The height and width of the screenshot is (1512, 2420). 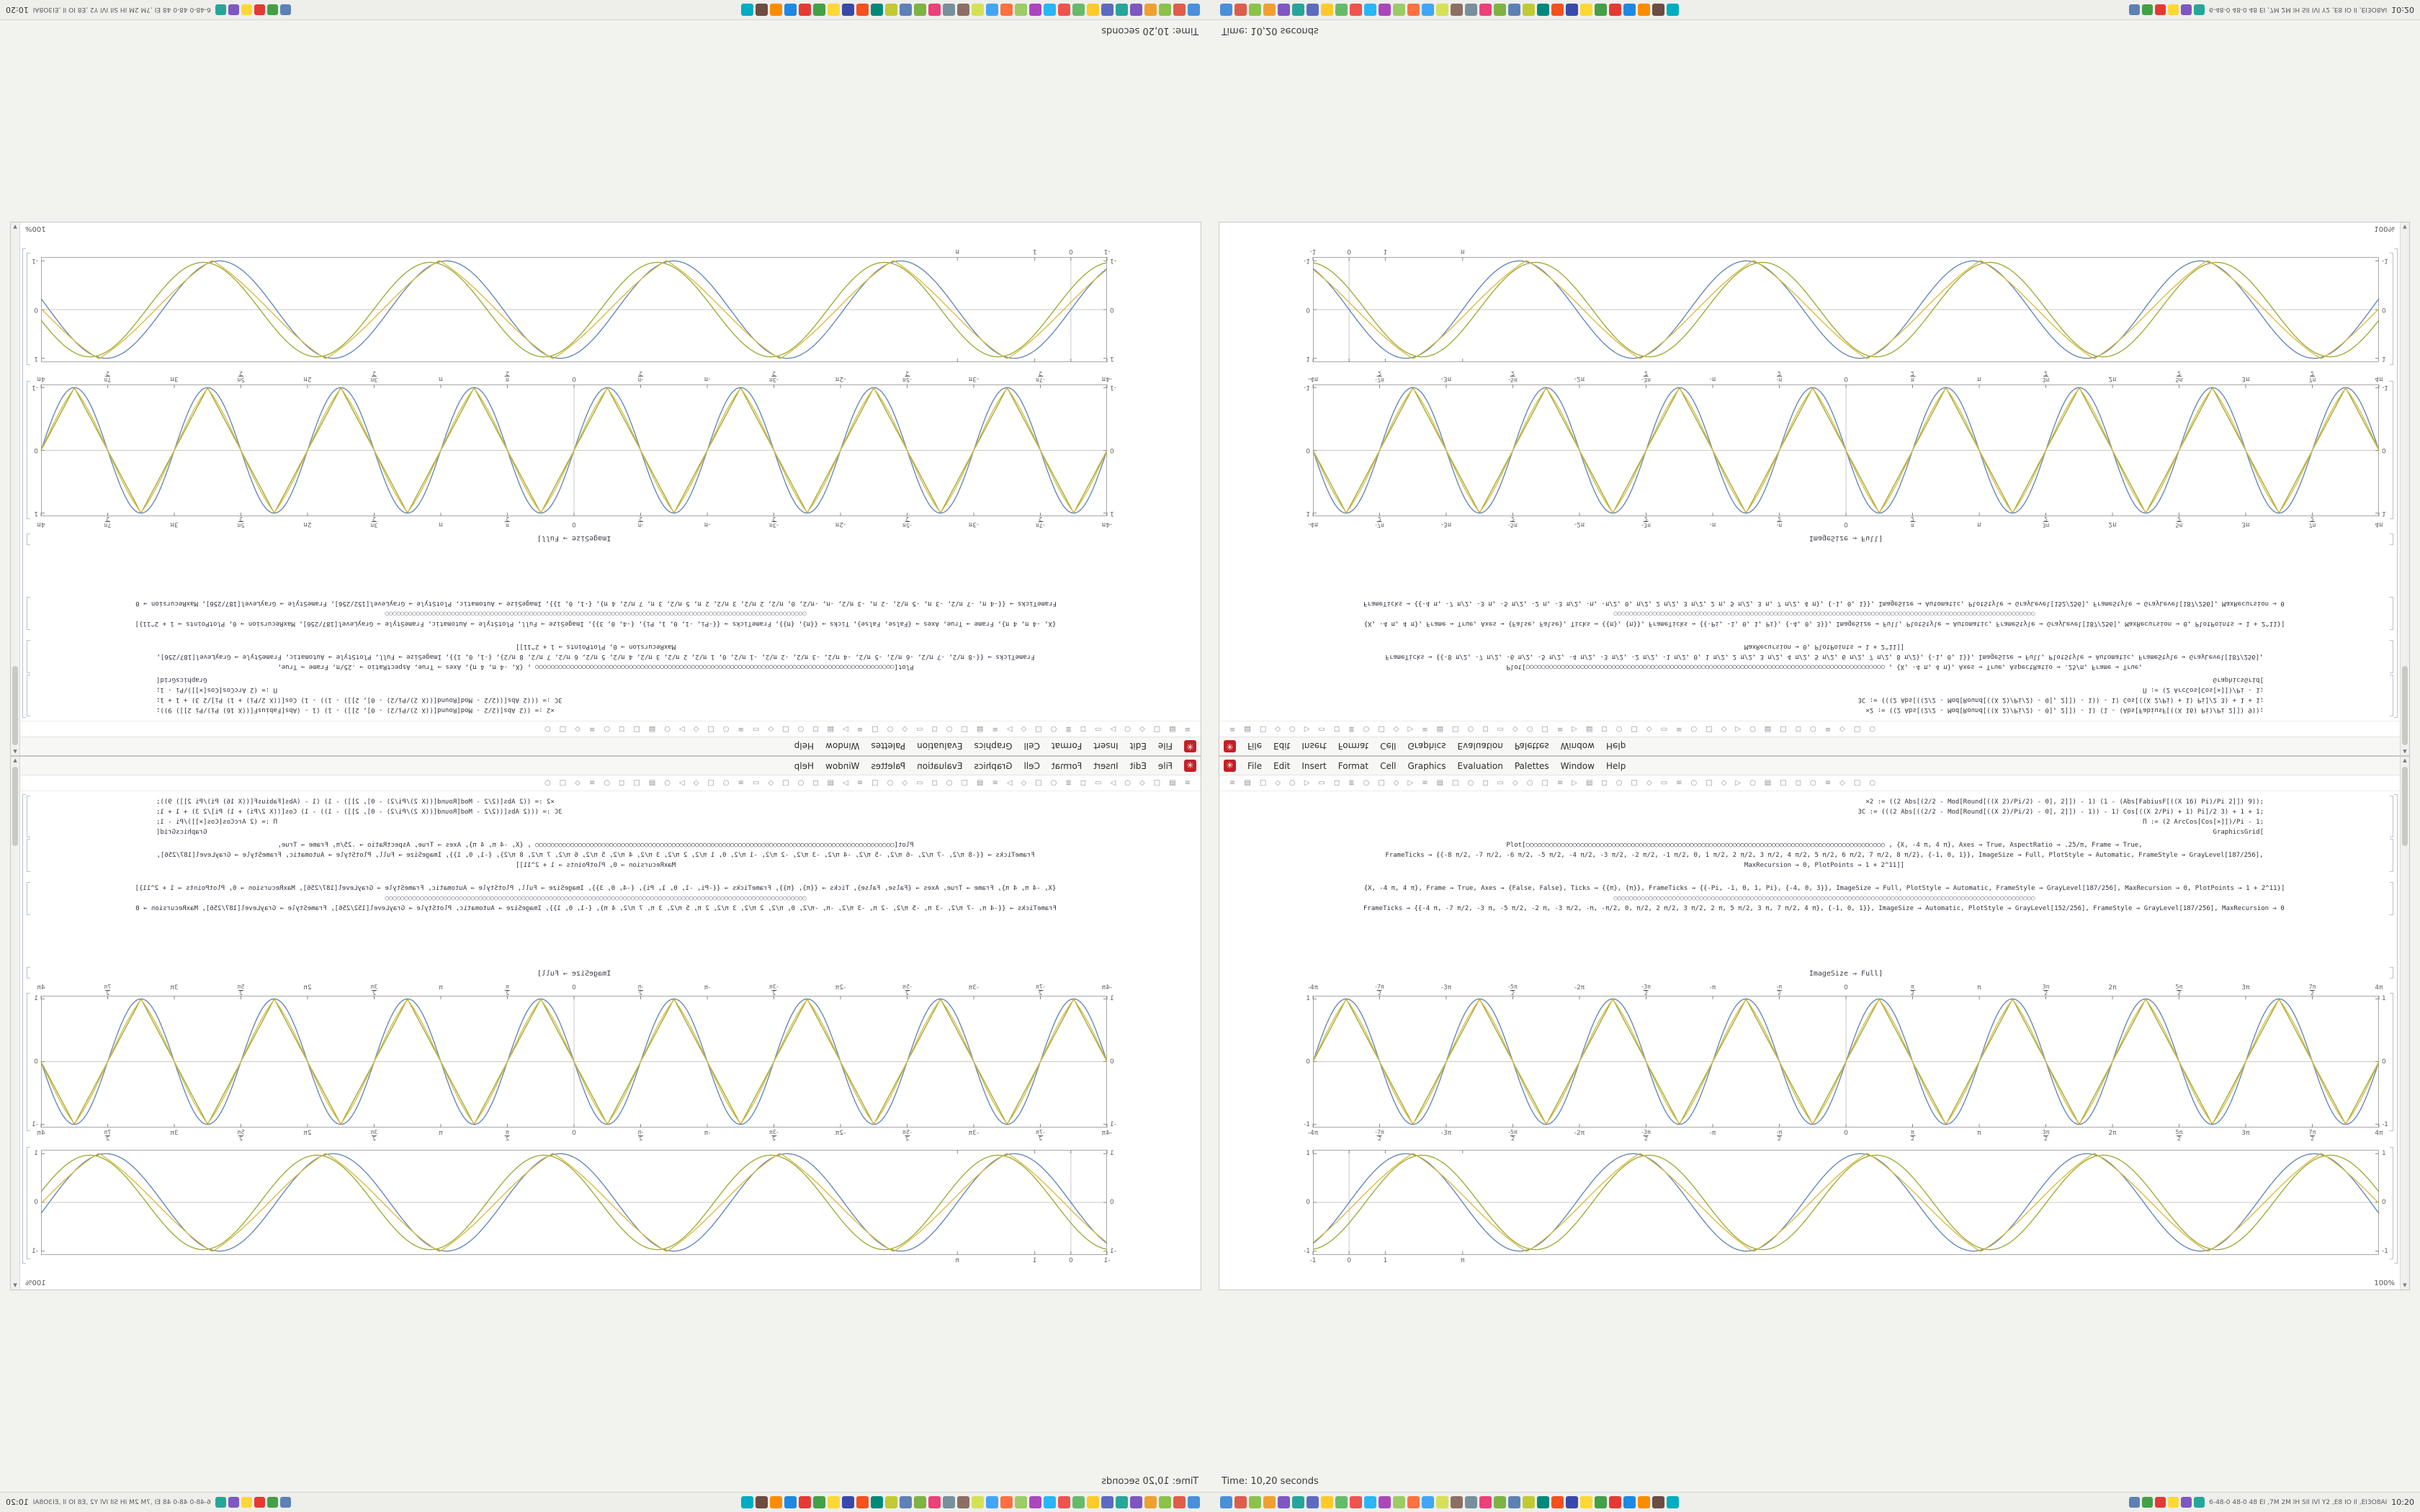 I want to click on toolbar-button-icon-32: □, so click(x=1709, y=782).